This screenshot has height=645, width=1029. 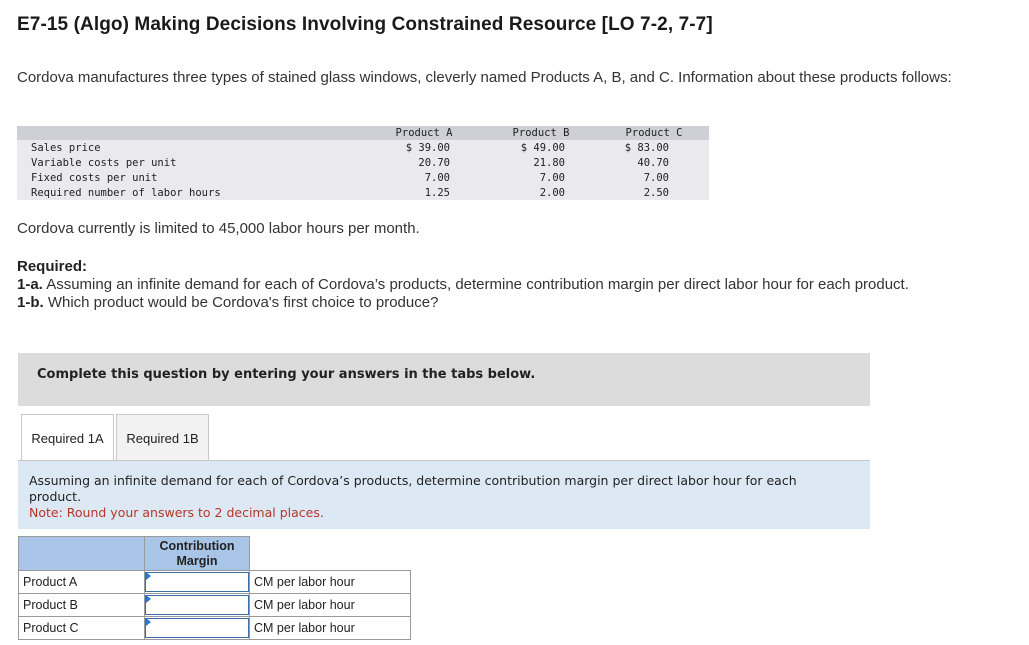 I want to click on info-table-header-row: Product A Product B Product C, so click(x=363, y=133).